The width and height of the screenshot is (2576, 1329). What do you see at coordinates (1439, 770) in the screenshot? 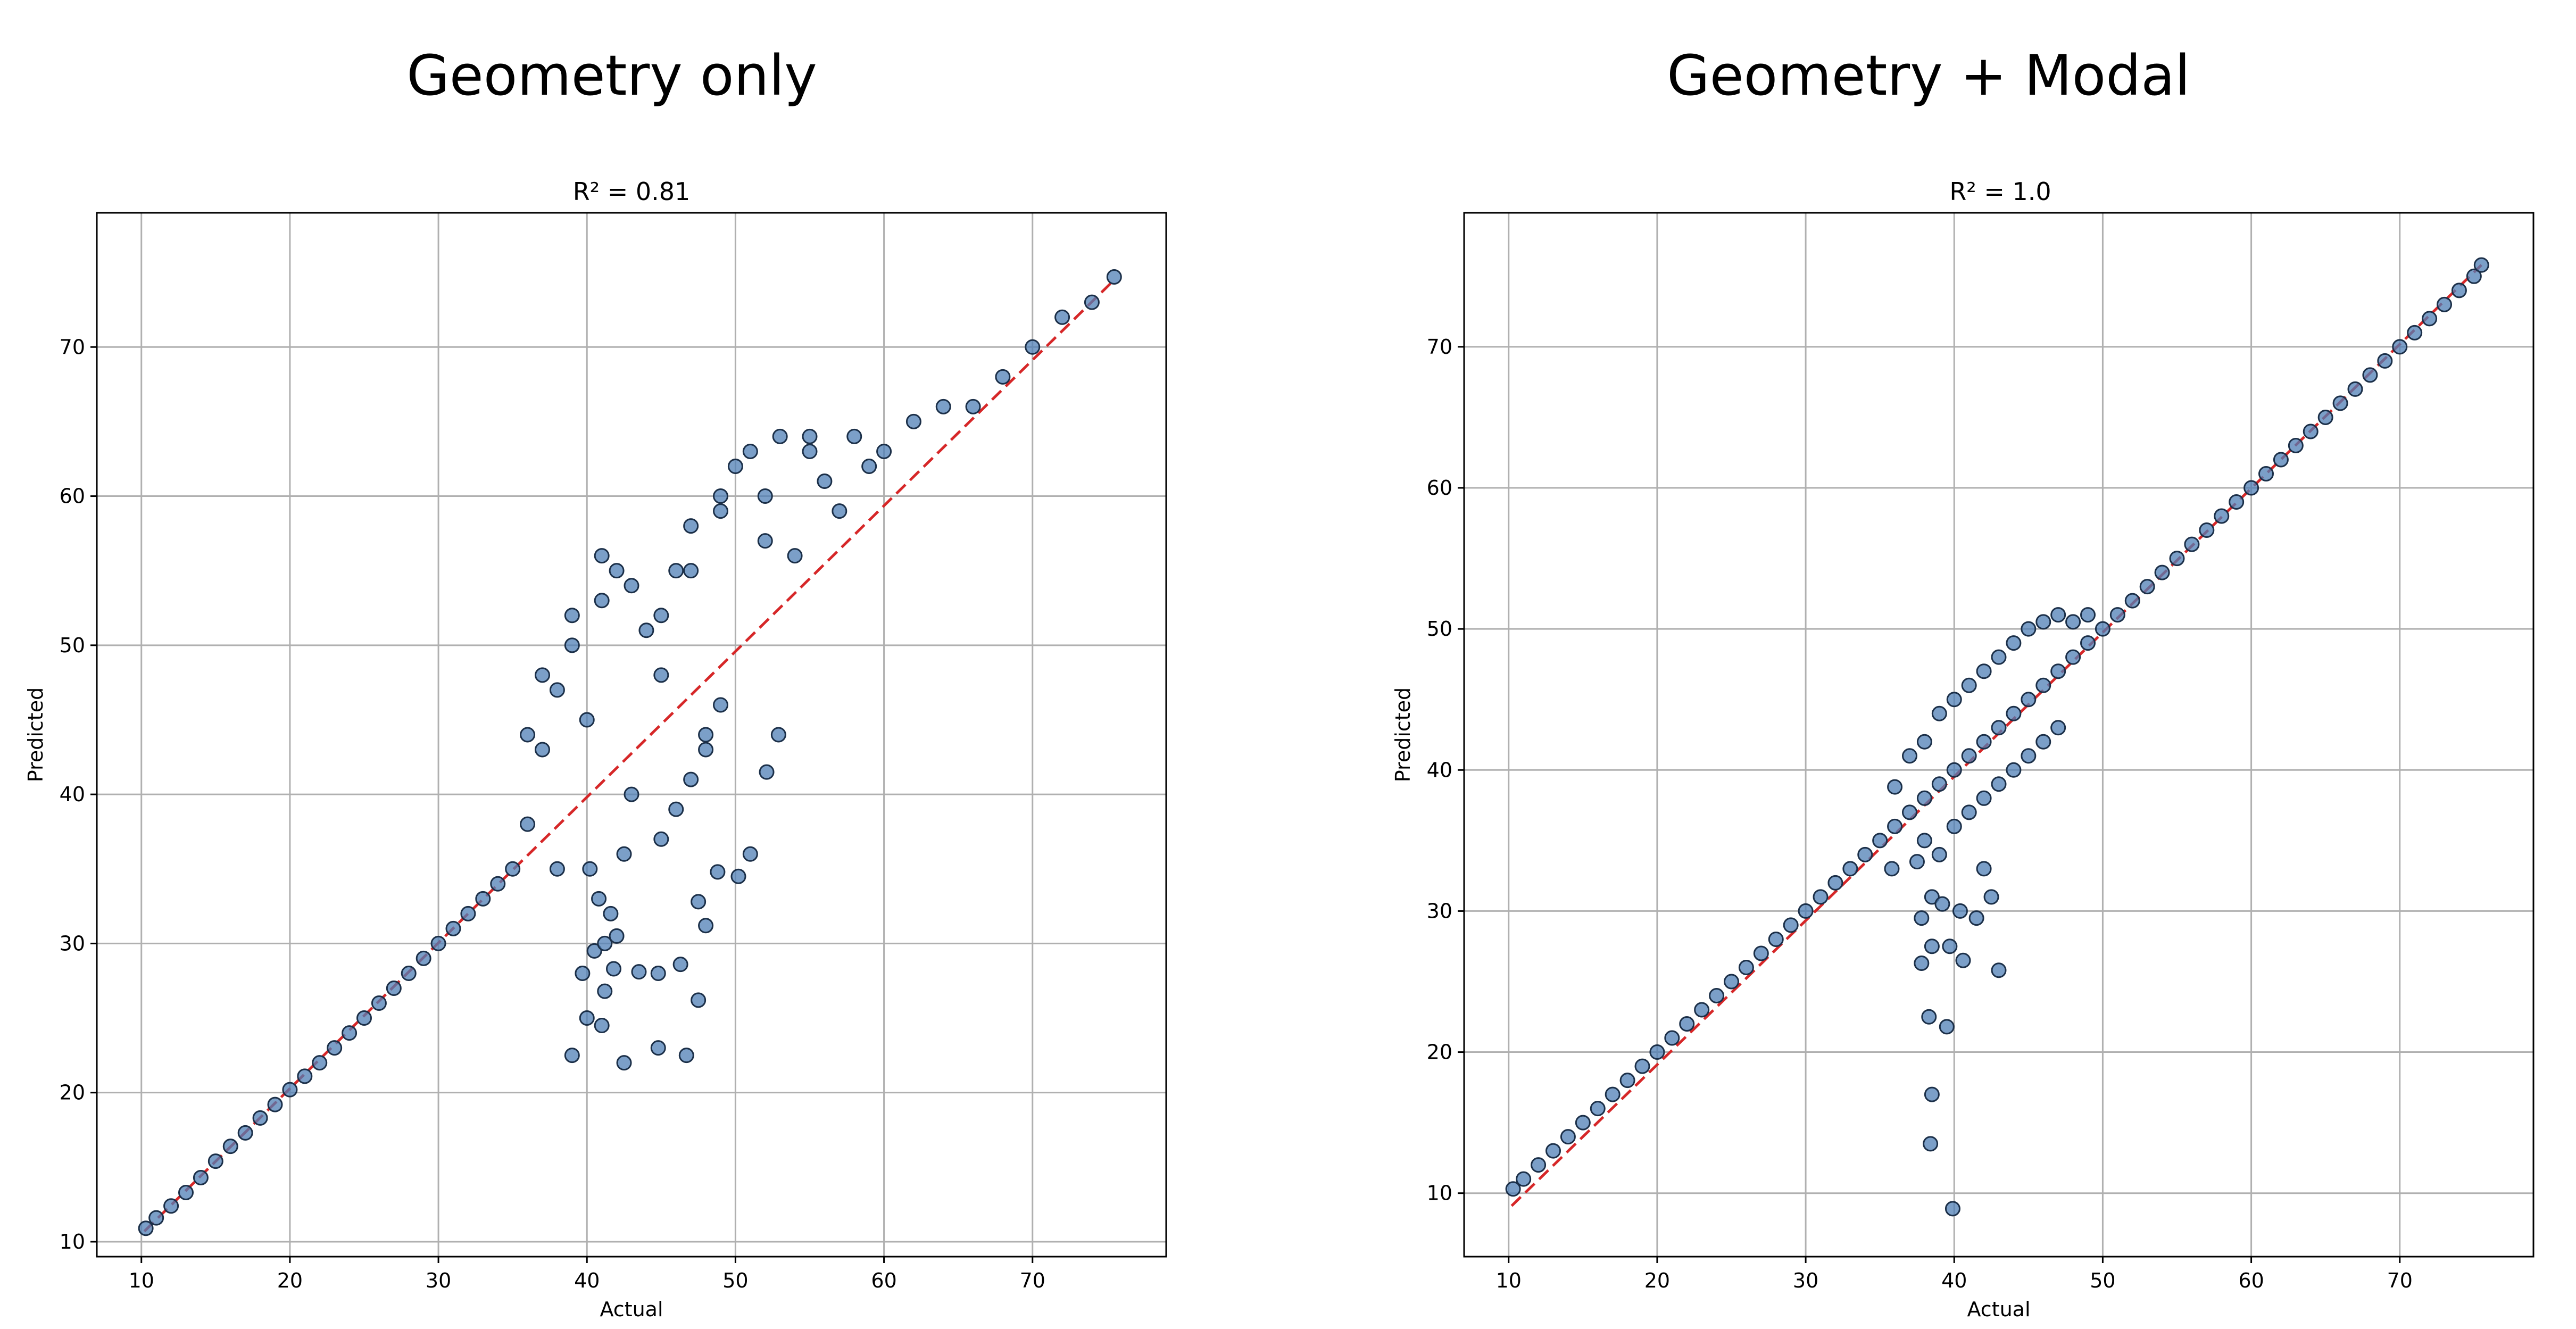
I see `y-tick-label: 40` at bounding box center [1439, 770].